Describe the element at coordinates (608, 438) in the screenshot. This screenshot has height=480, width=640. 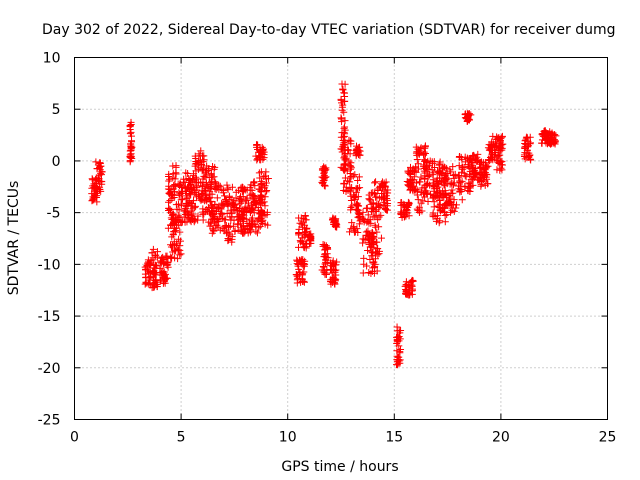
I see `x-tick-label: 25` at that location.